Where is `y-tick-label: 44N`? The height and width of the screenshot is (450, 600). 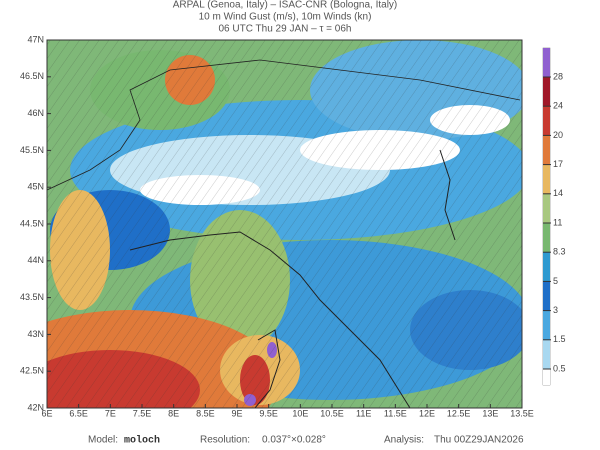 y-tick-label: 44N is located at coordinates (35, 260).